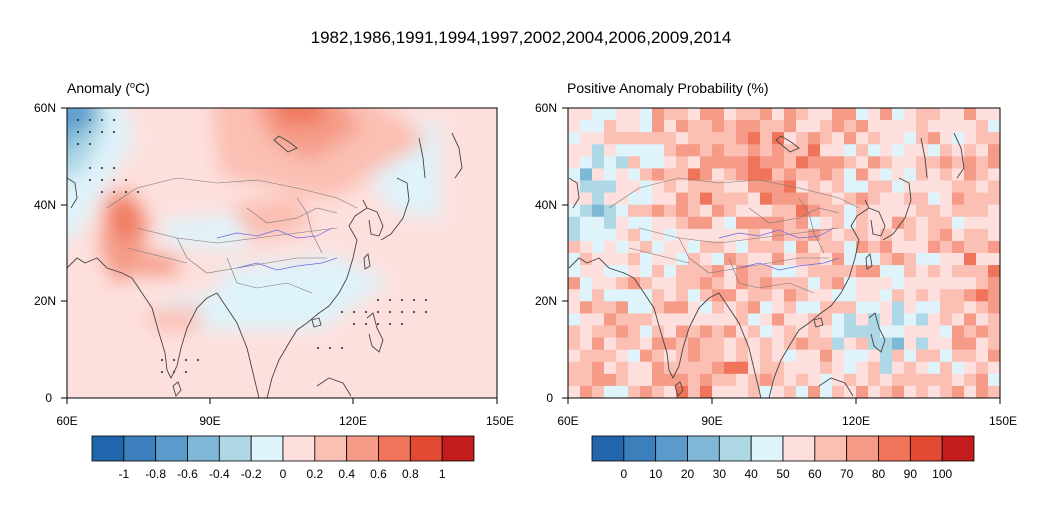  What do you see at coordinates (546, 108) in the screenshot?
I see `probability-y-tick: 60N` at bounding box center [546, 108].